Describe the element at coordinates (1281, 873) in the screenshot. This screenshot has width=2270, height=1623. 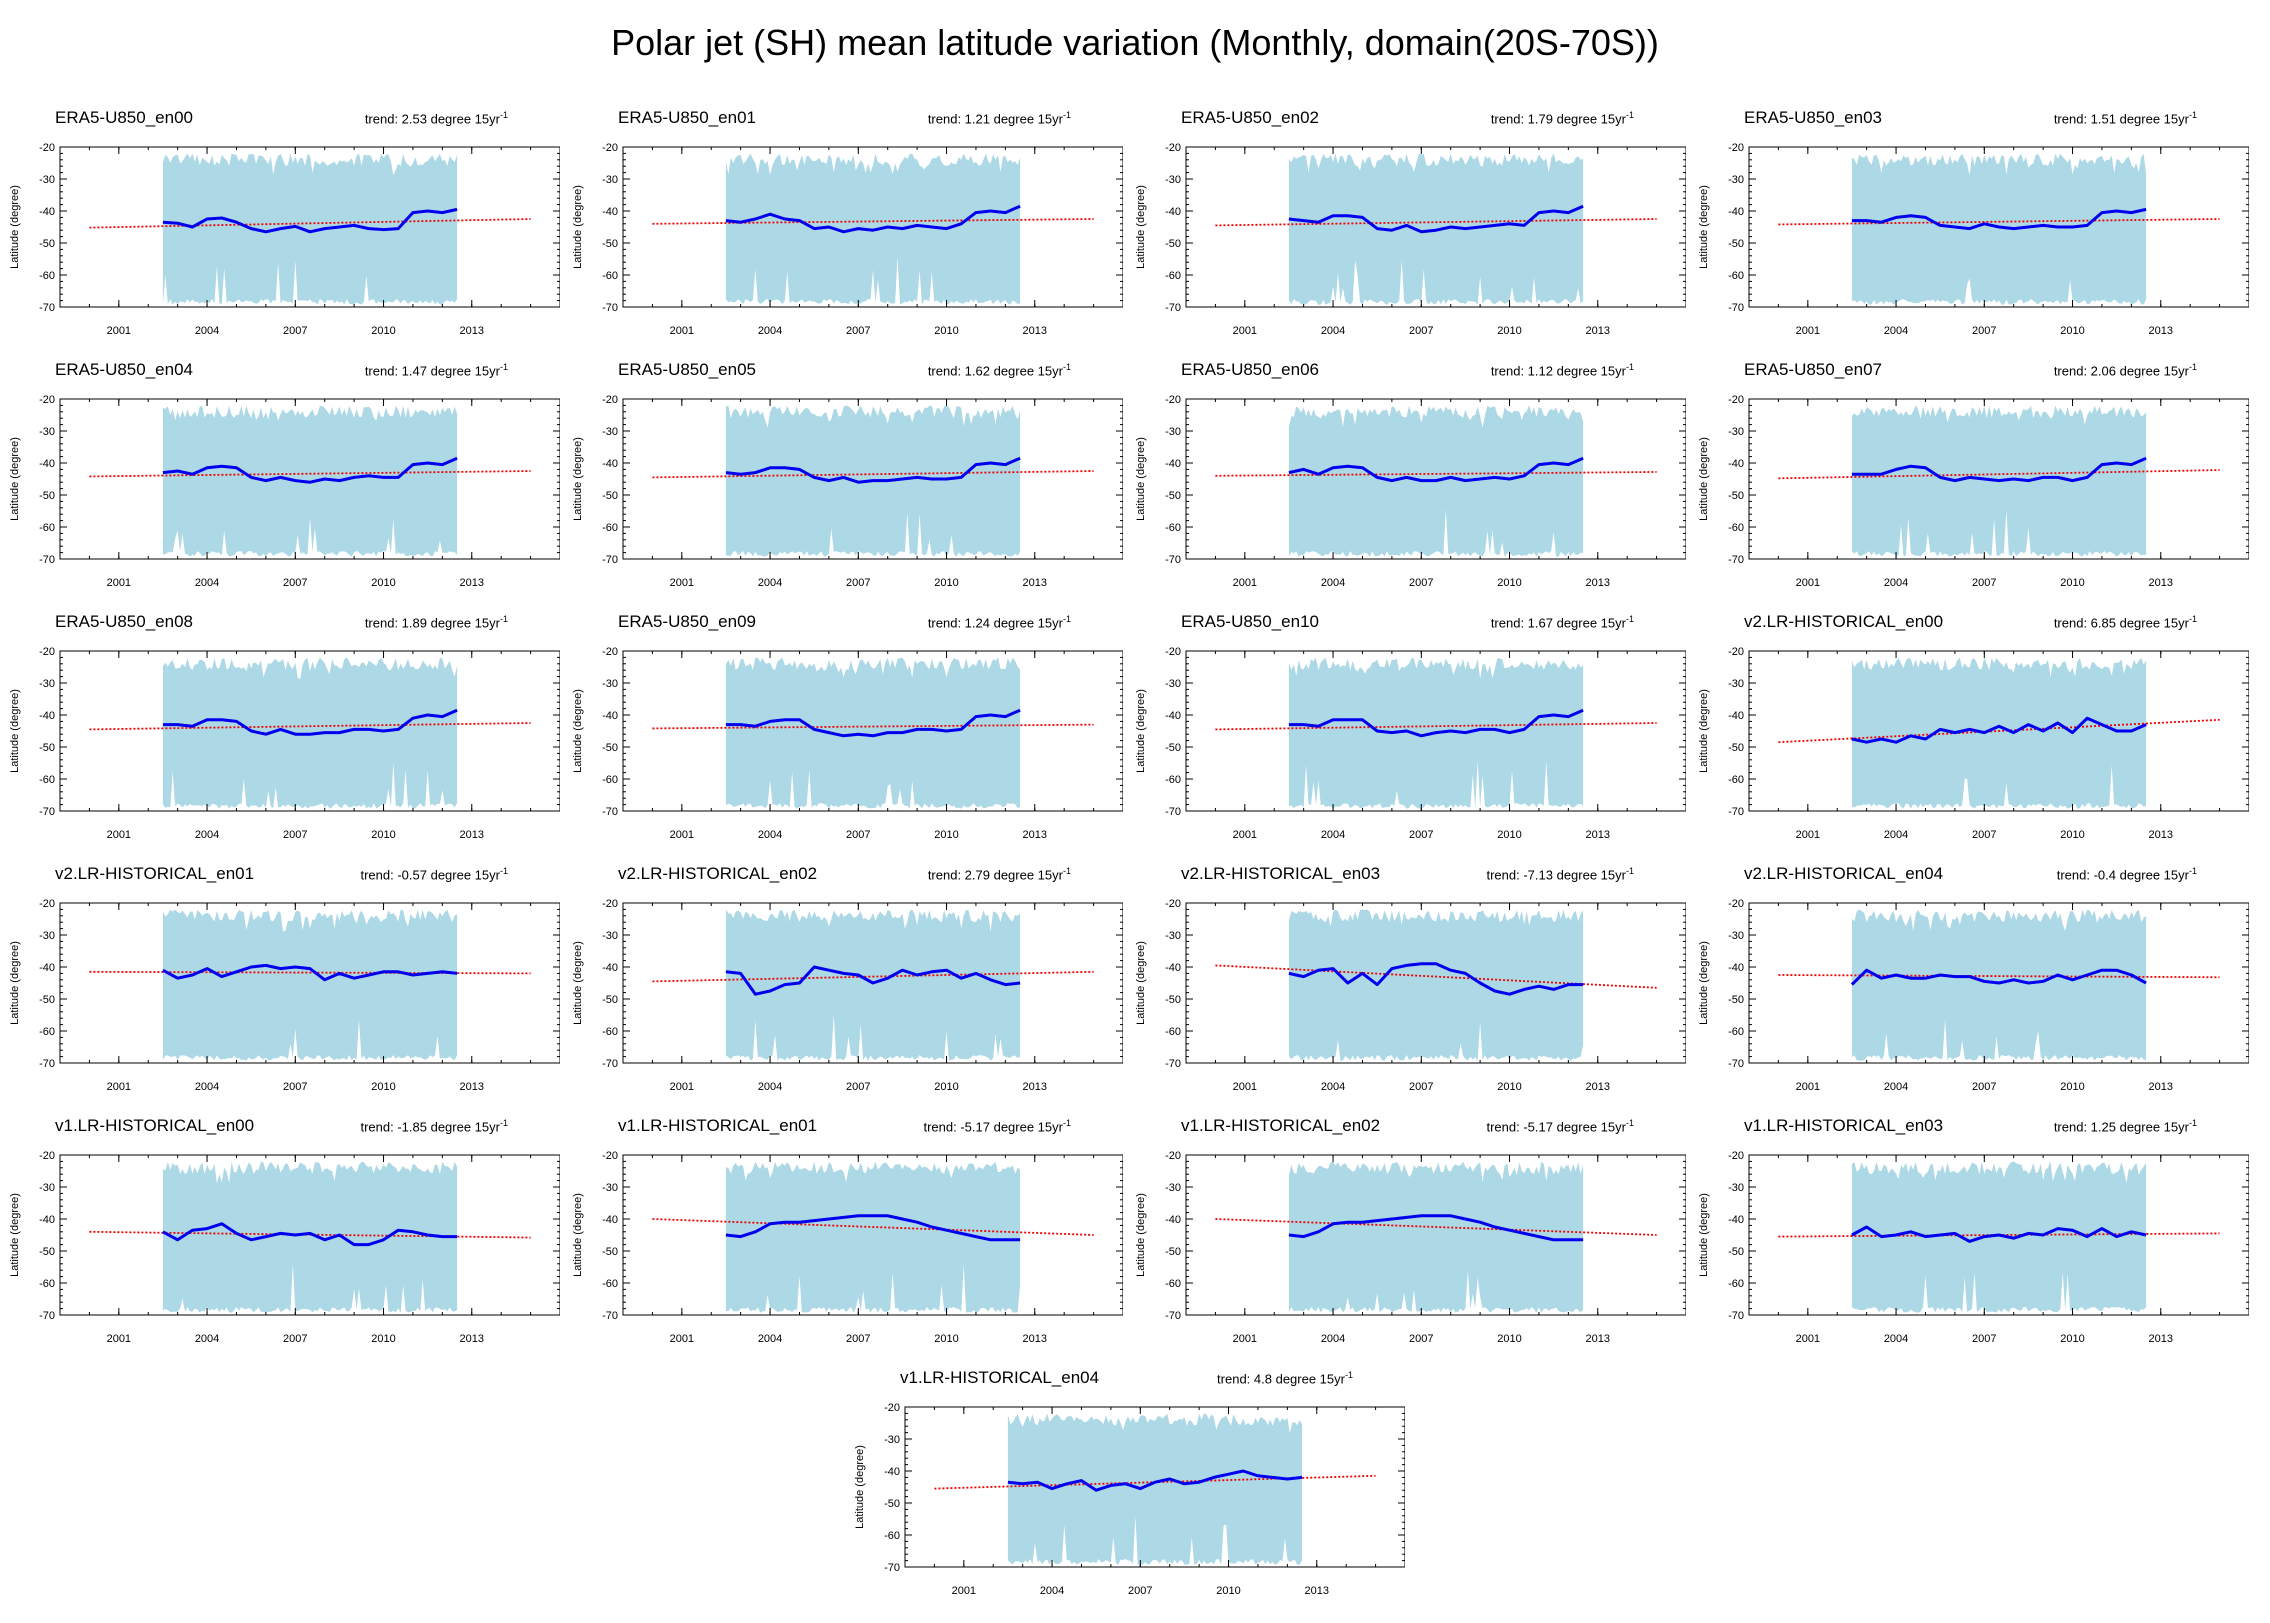
I see `panel-title: v2.LR-HISTORICAL_en03` at that location.